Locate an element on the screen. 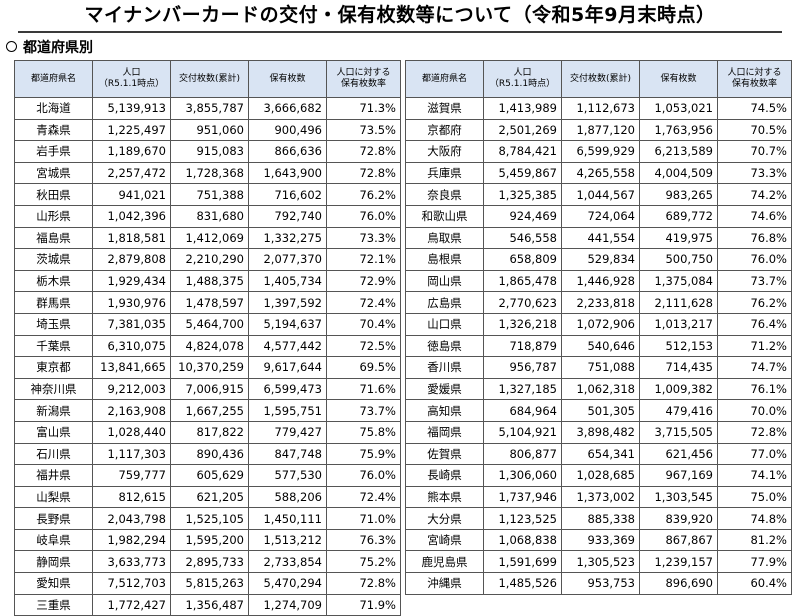  rate-cell: 70.7% is located at coordinates (754, 151).